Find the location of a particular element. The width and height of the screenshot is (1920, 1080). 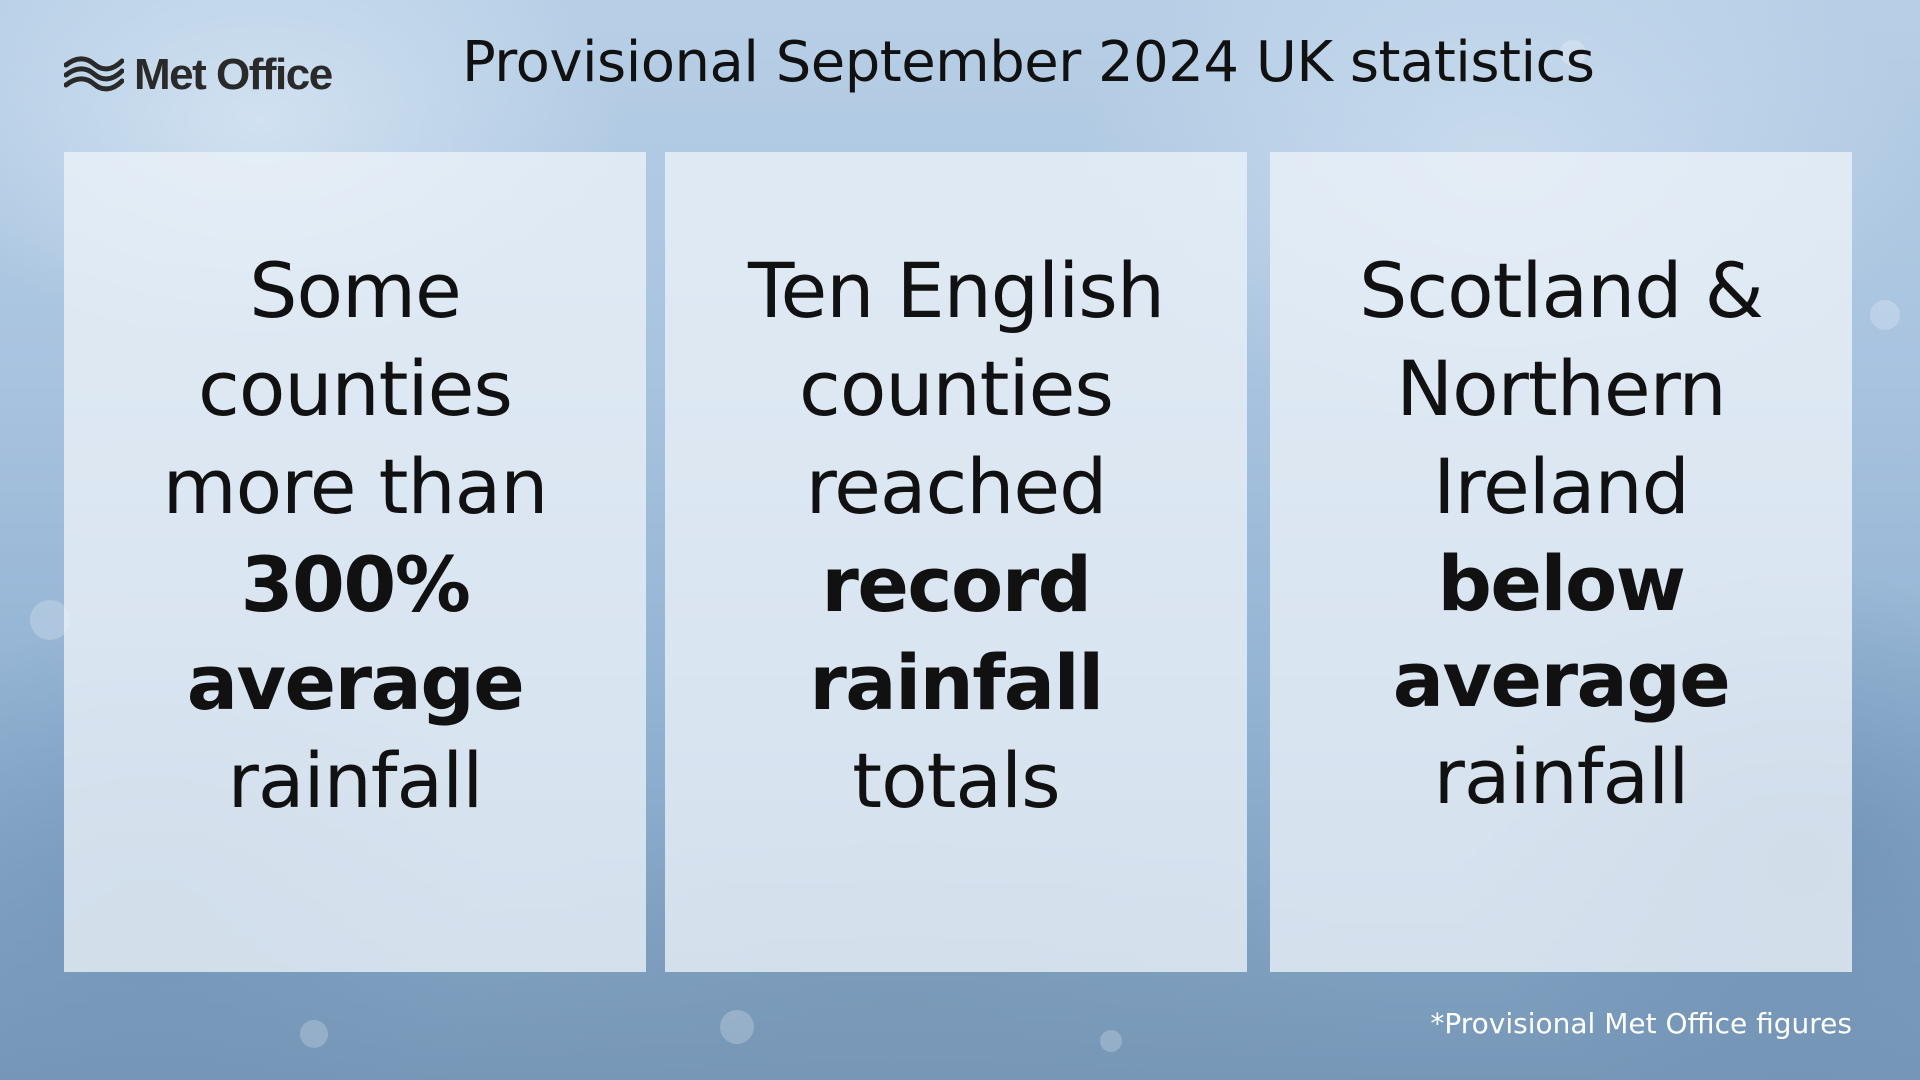

panel-highlight-line: below is located at coordinates (1561, 583).